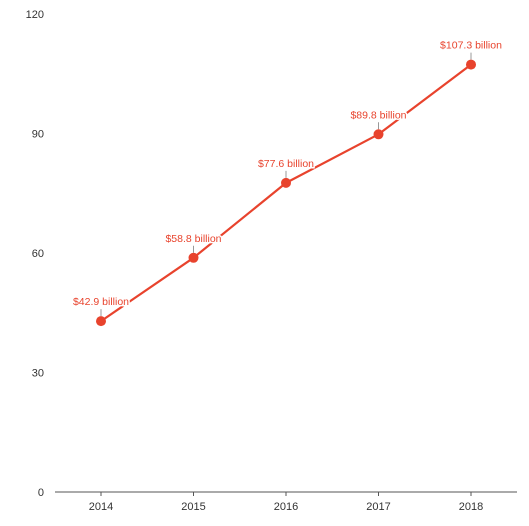 This screenshot has height=526, width=529. What do you see at coordinates (471, 46) in the screenshot?
I see `data-label: $107.3 billion` at bounding box center [471, 46].